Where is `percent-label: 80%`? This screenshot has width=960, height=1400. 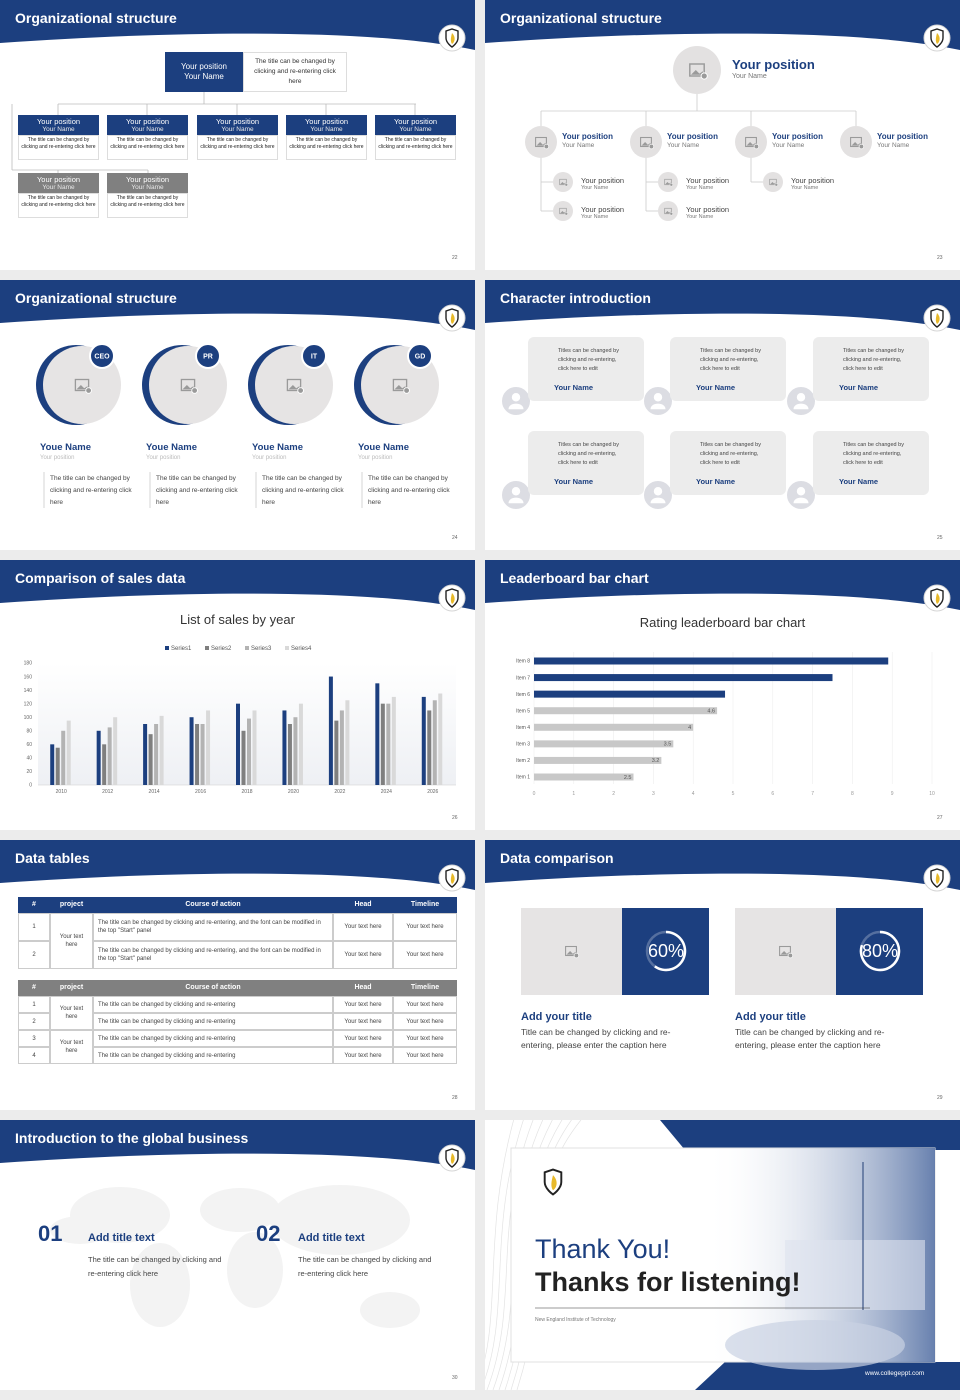 percent-label: 80% is located at coordinates (880, 951).